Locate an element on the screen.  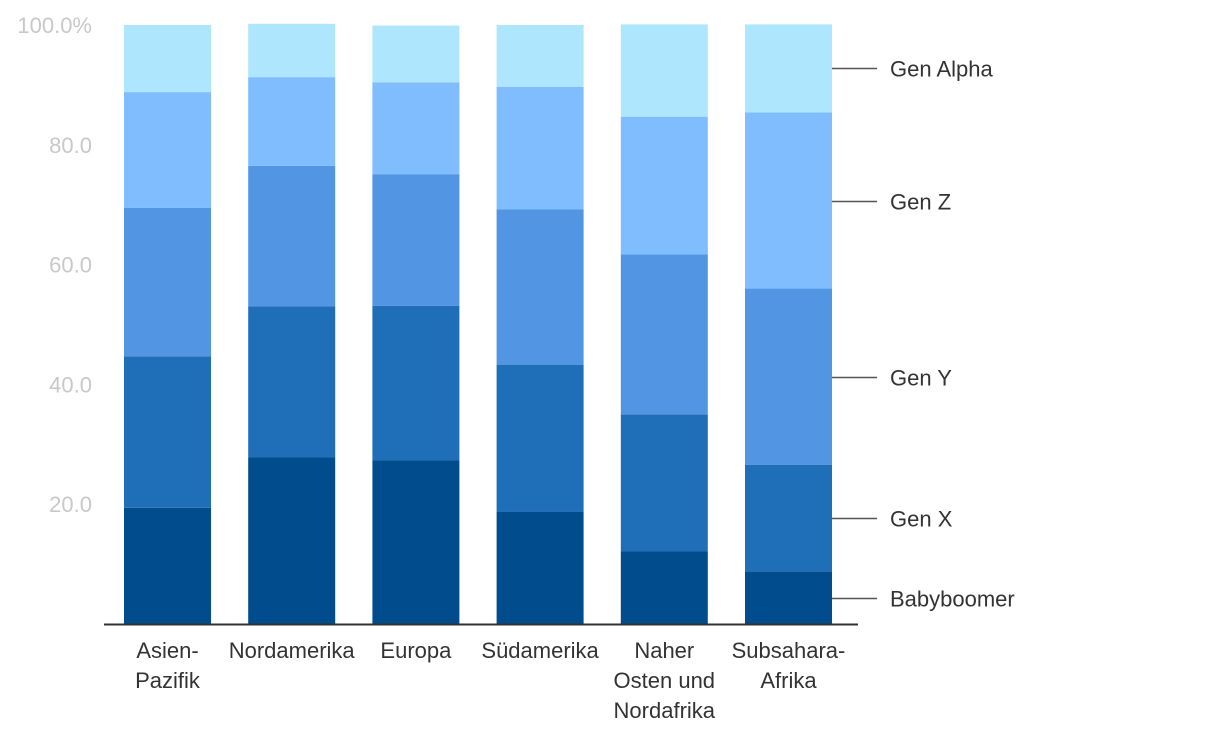
x-tick-label: Südamerika is located at coordinates (540, 650).